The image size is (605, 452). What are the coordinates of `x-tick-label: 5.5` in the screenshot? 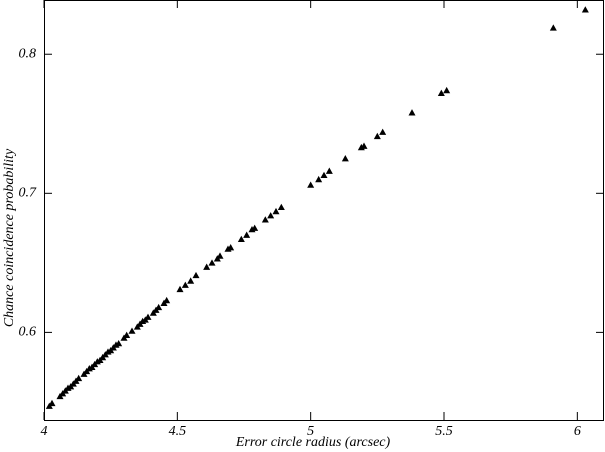 It's located at (444, 431).